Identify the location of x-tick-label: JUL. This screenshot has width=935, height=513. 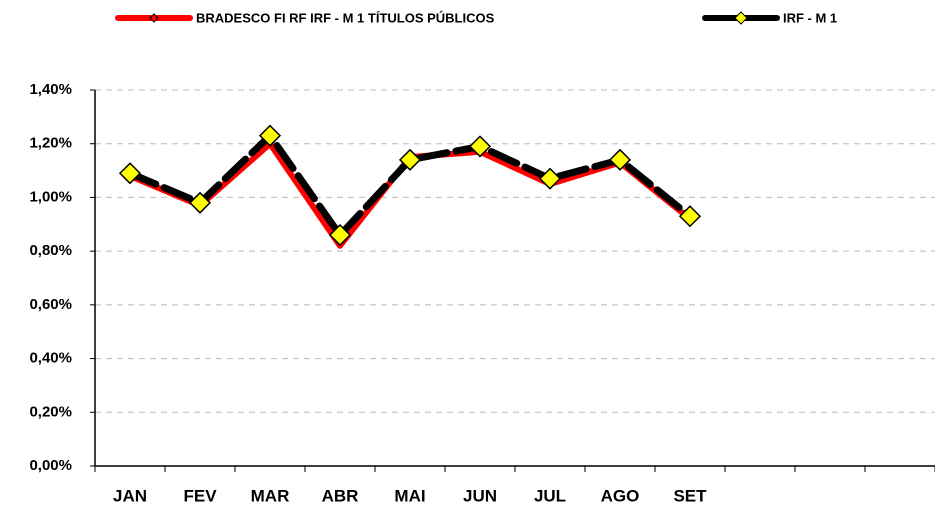
(550, 495).